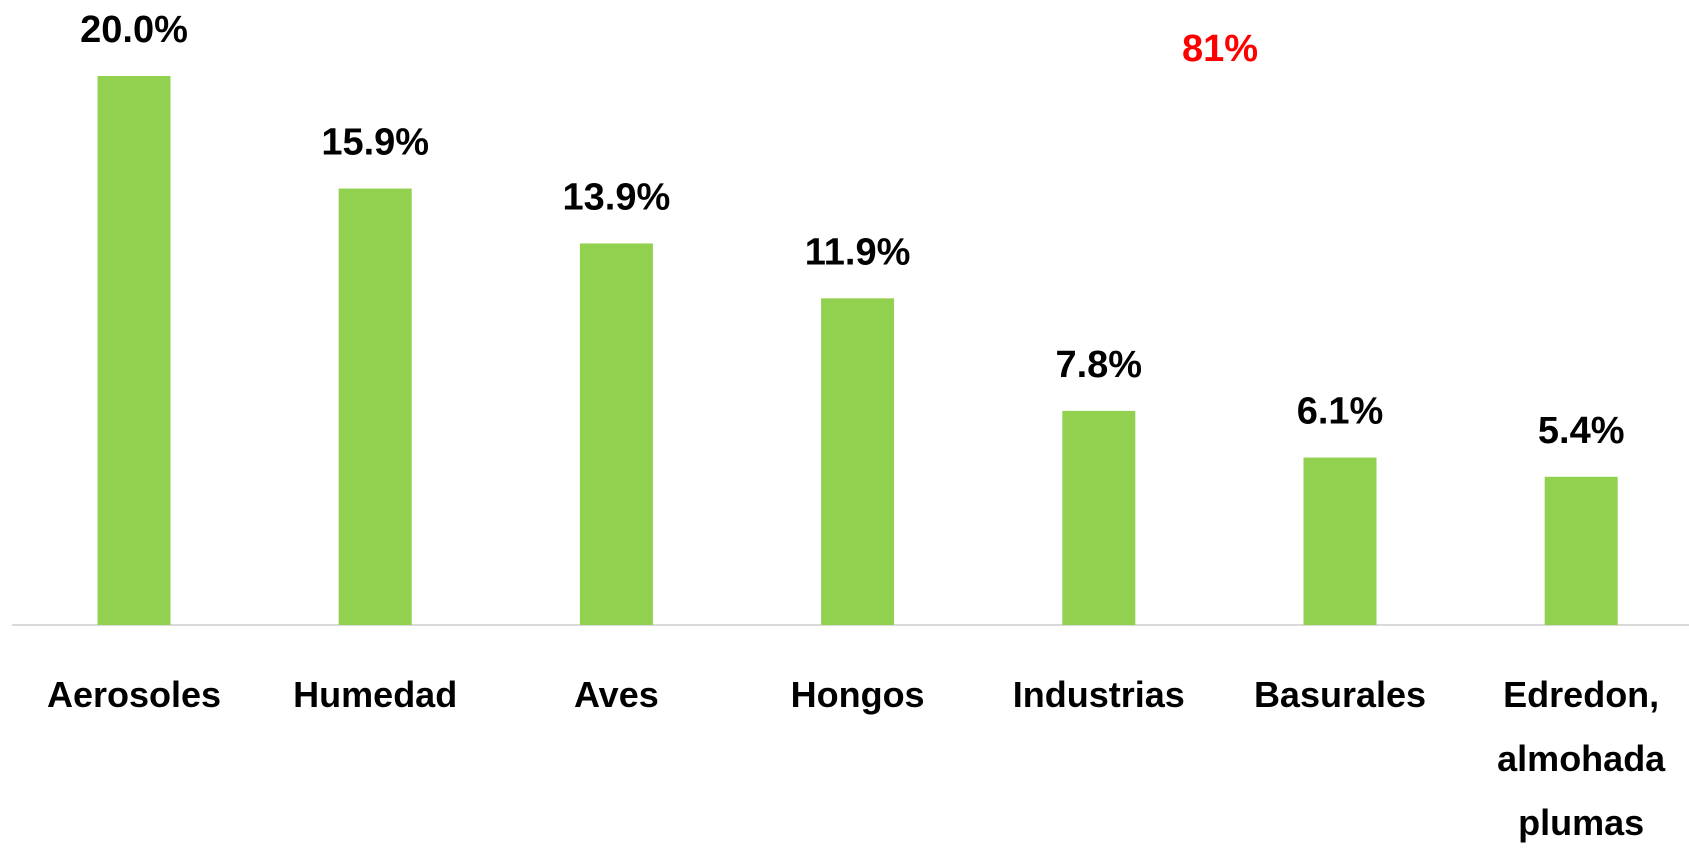 The width and height of the screenshot is (1689, 851). What do you see at coordinates (1340, 694) in the screenshot?
I see `x-tick-label: Basurales` at bounding box center [1340, 694].